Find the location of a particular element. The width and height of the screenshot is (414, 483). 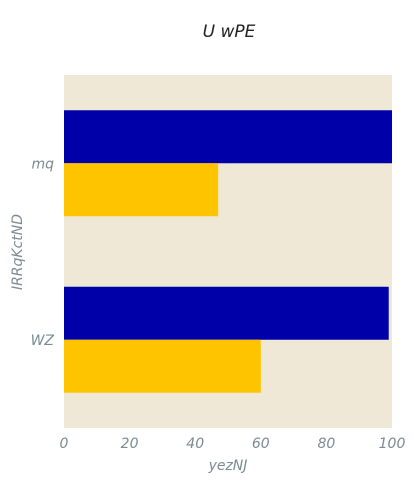

x-tick-label: 80 is located at coordinates (326, 444).